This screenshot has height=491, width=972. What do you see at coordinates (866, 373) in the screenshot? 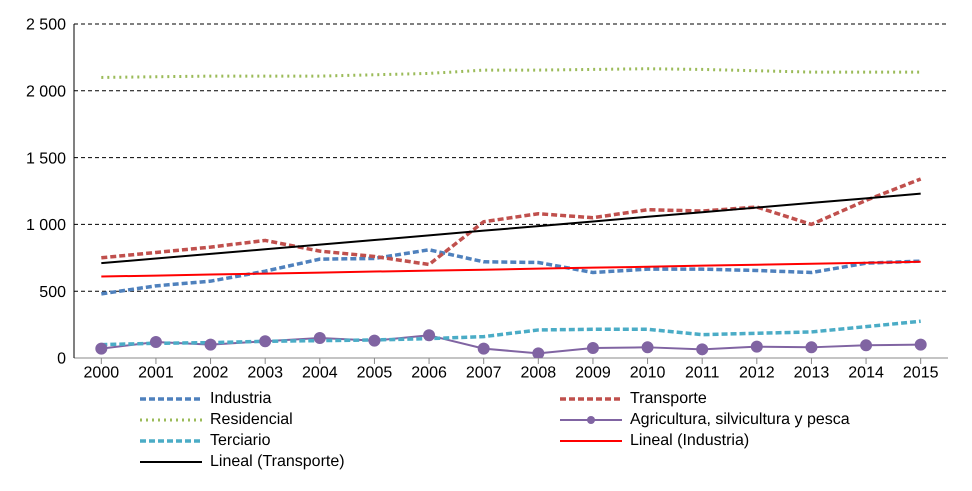
I see `x-tick-label: 2014` at bounding box center [866, 373].